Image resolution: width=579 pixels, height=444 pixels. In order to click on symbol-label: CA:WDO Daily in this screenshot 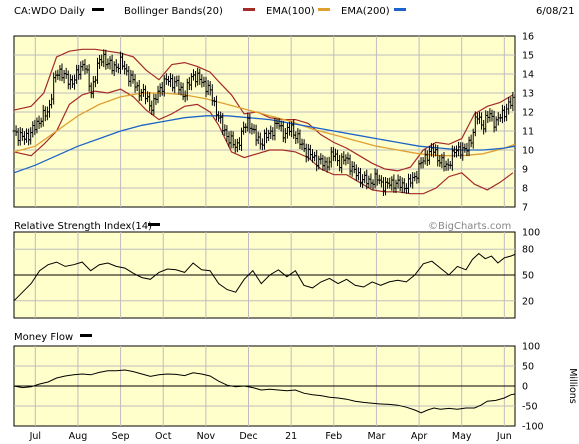, I will do `click(49, 11)`.